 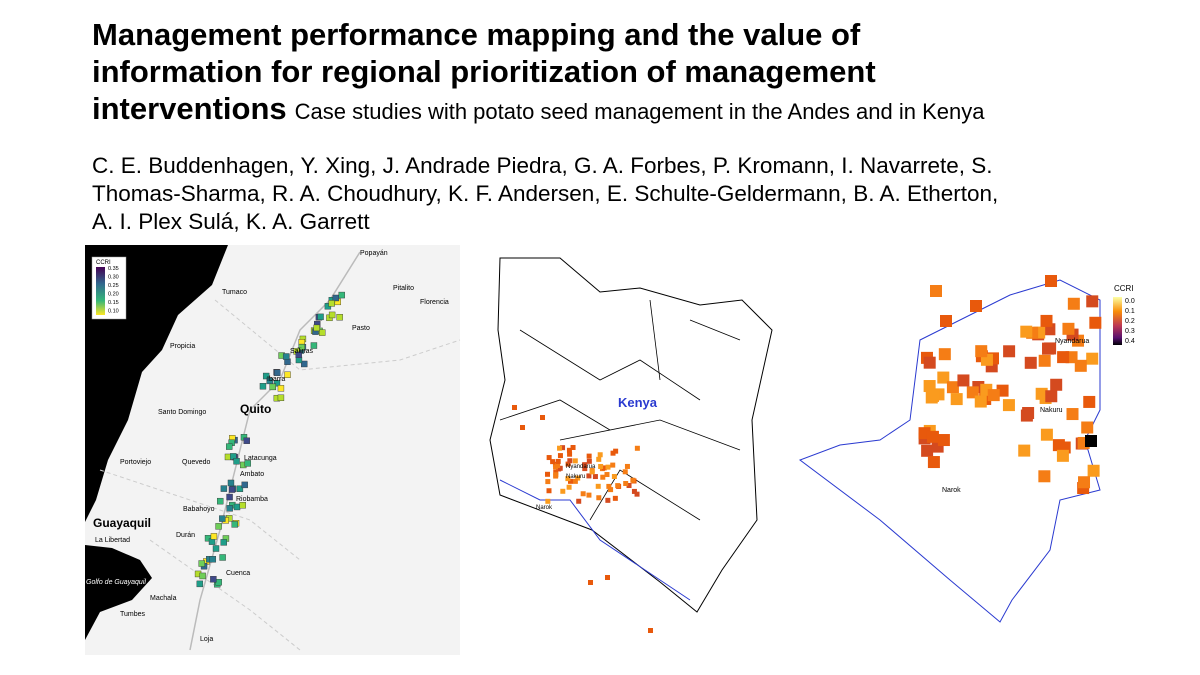 What do you see at coordinates (1124, 288) in the screenshot?
I see `legend-title: CCRI` at bounding box center [1124, 288].